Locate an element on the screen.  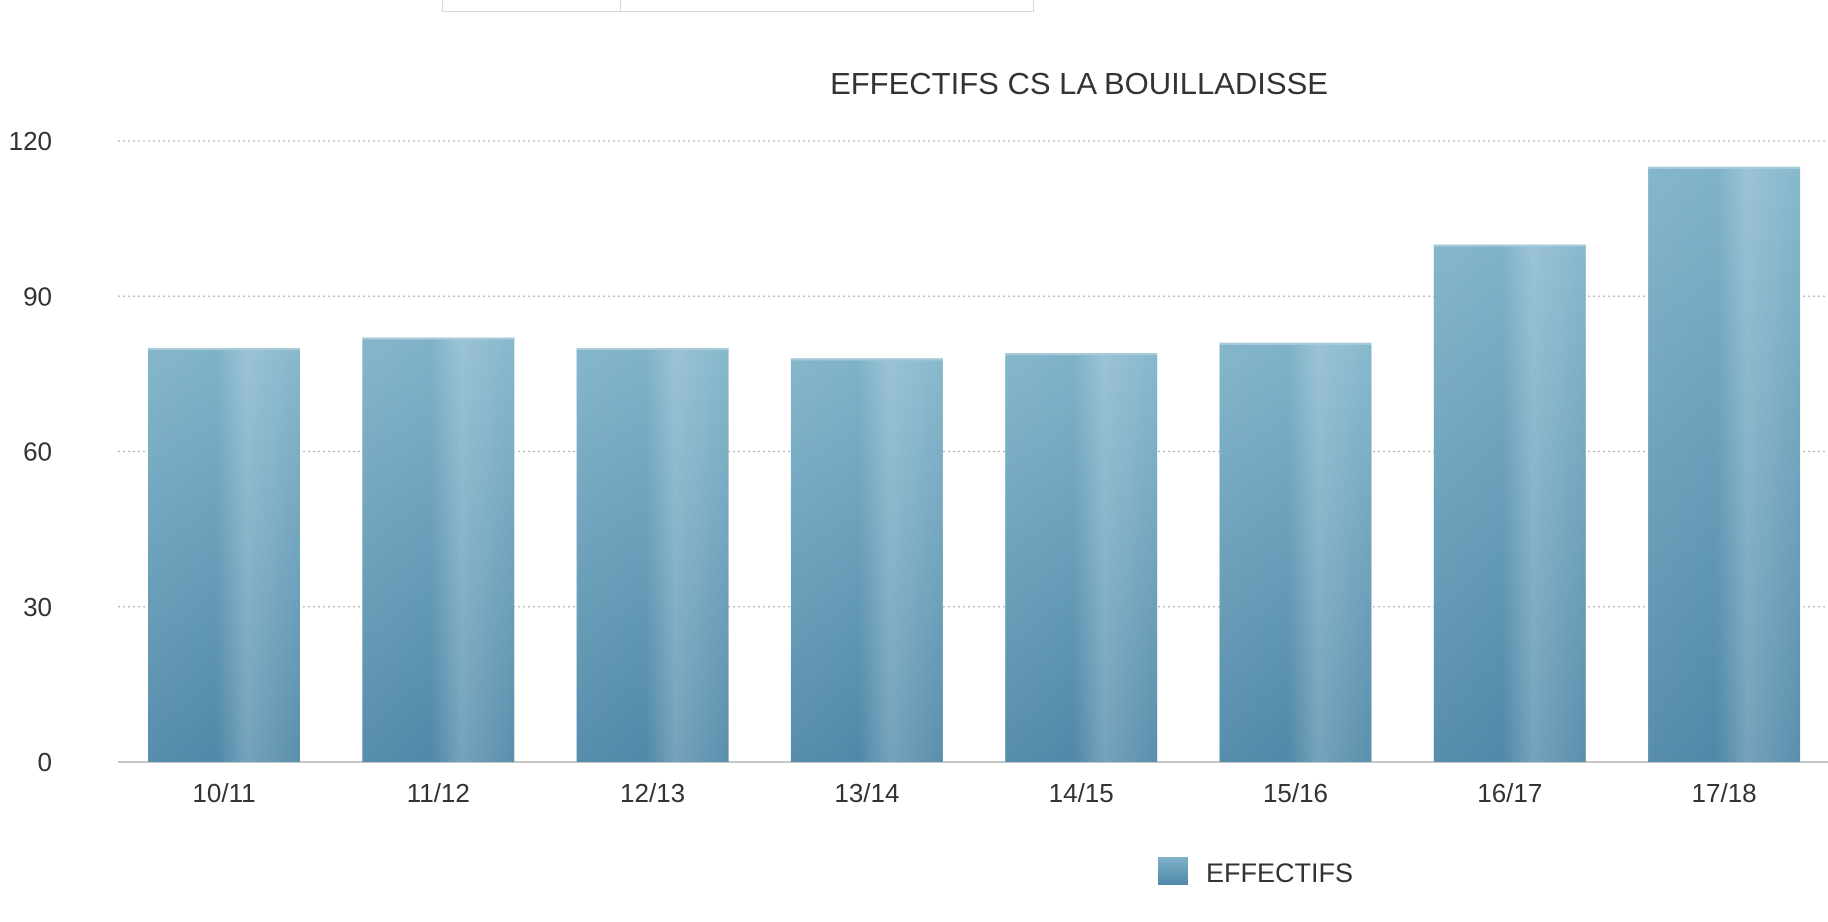
y-axis-labels: 0 30 60 90 120 is located at coordinates (30, 451).